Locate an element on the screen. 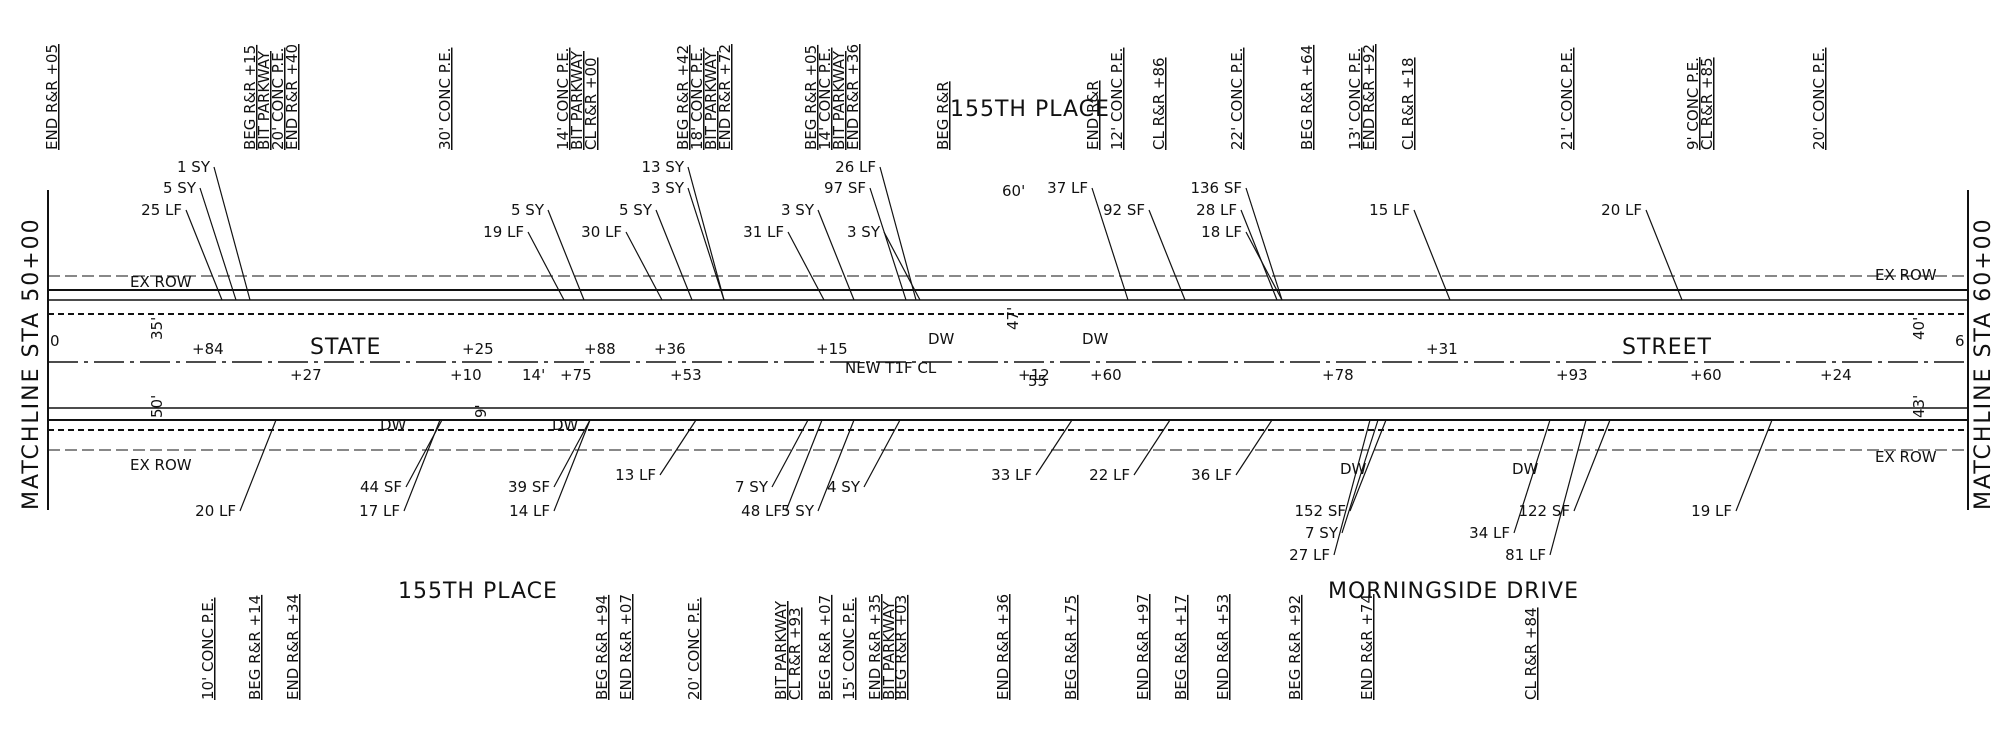 The width and height of the screenshot is (1992, 740). callout-label-bottom: 19 LF is located at coordinates (1711, 511).